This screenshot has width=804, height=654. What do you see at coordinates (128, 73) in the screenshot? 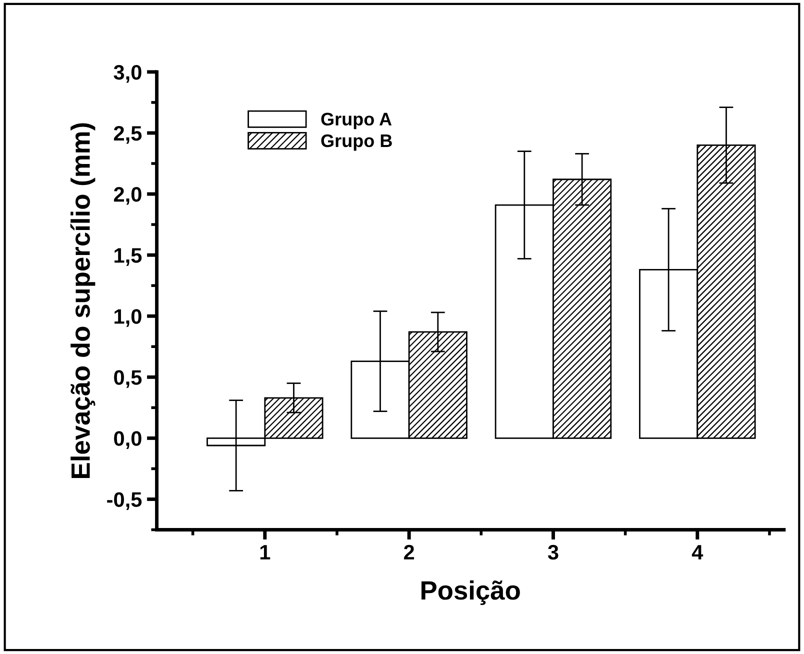
I see `y-tick-label: 3,0` at bounding box center [128, 73].